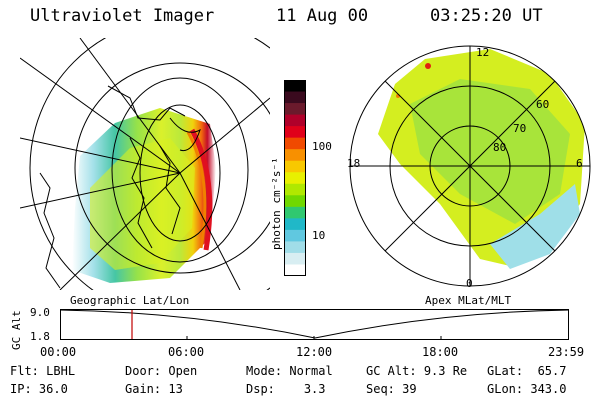 Image resolution: width=600 pixels, height=400 pixels. I want to click on altitude-axis-label: GC Alt, so click(16, 330).